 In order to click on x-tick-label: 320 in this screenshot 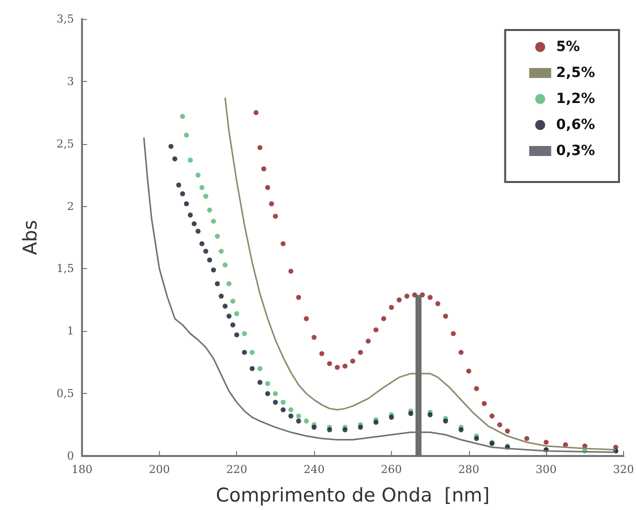, I will do `click(623, 469)`.